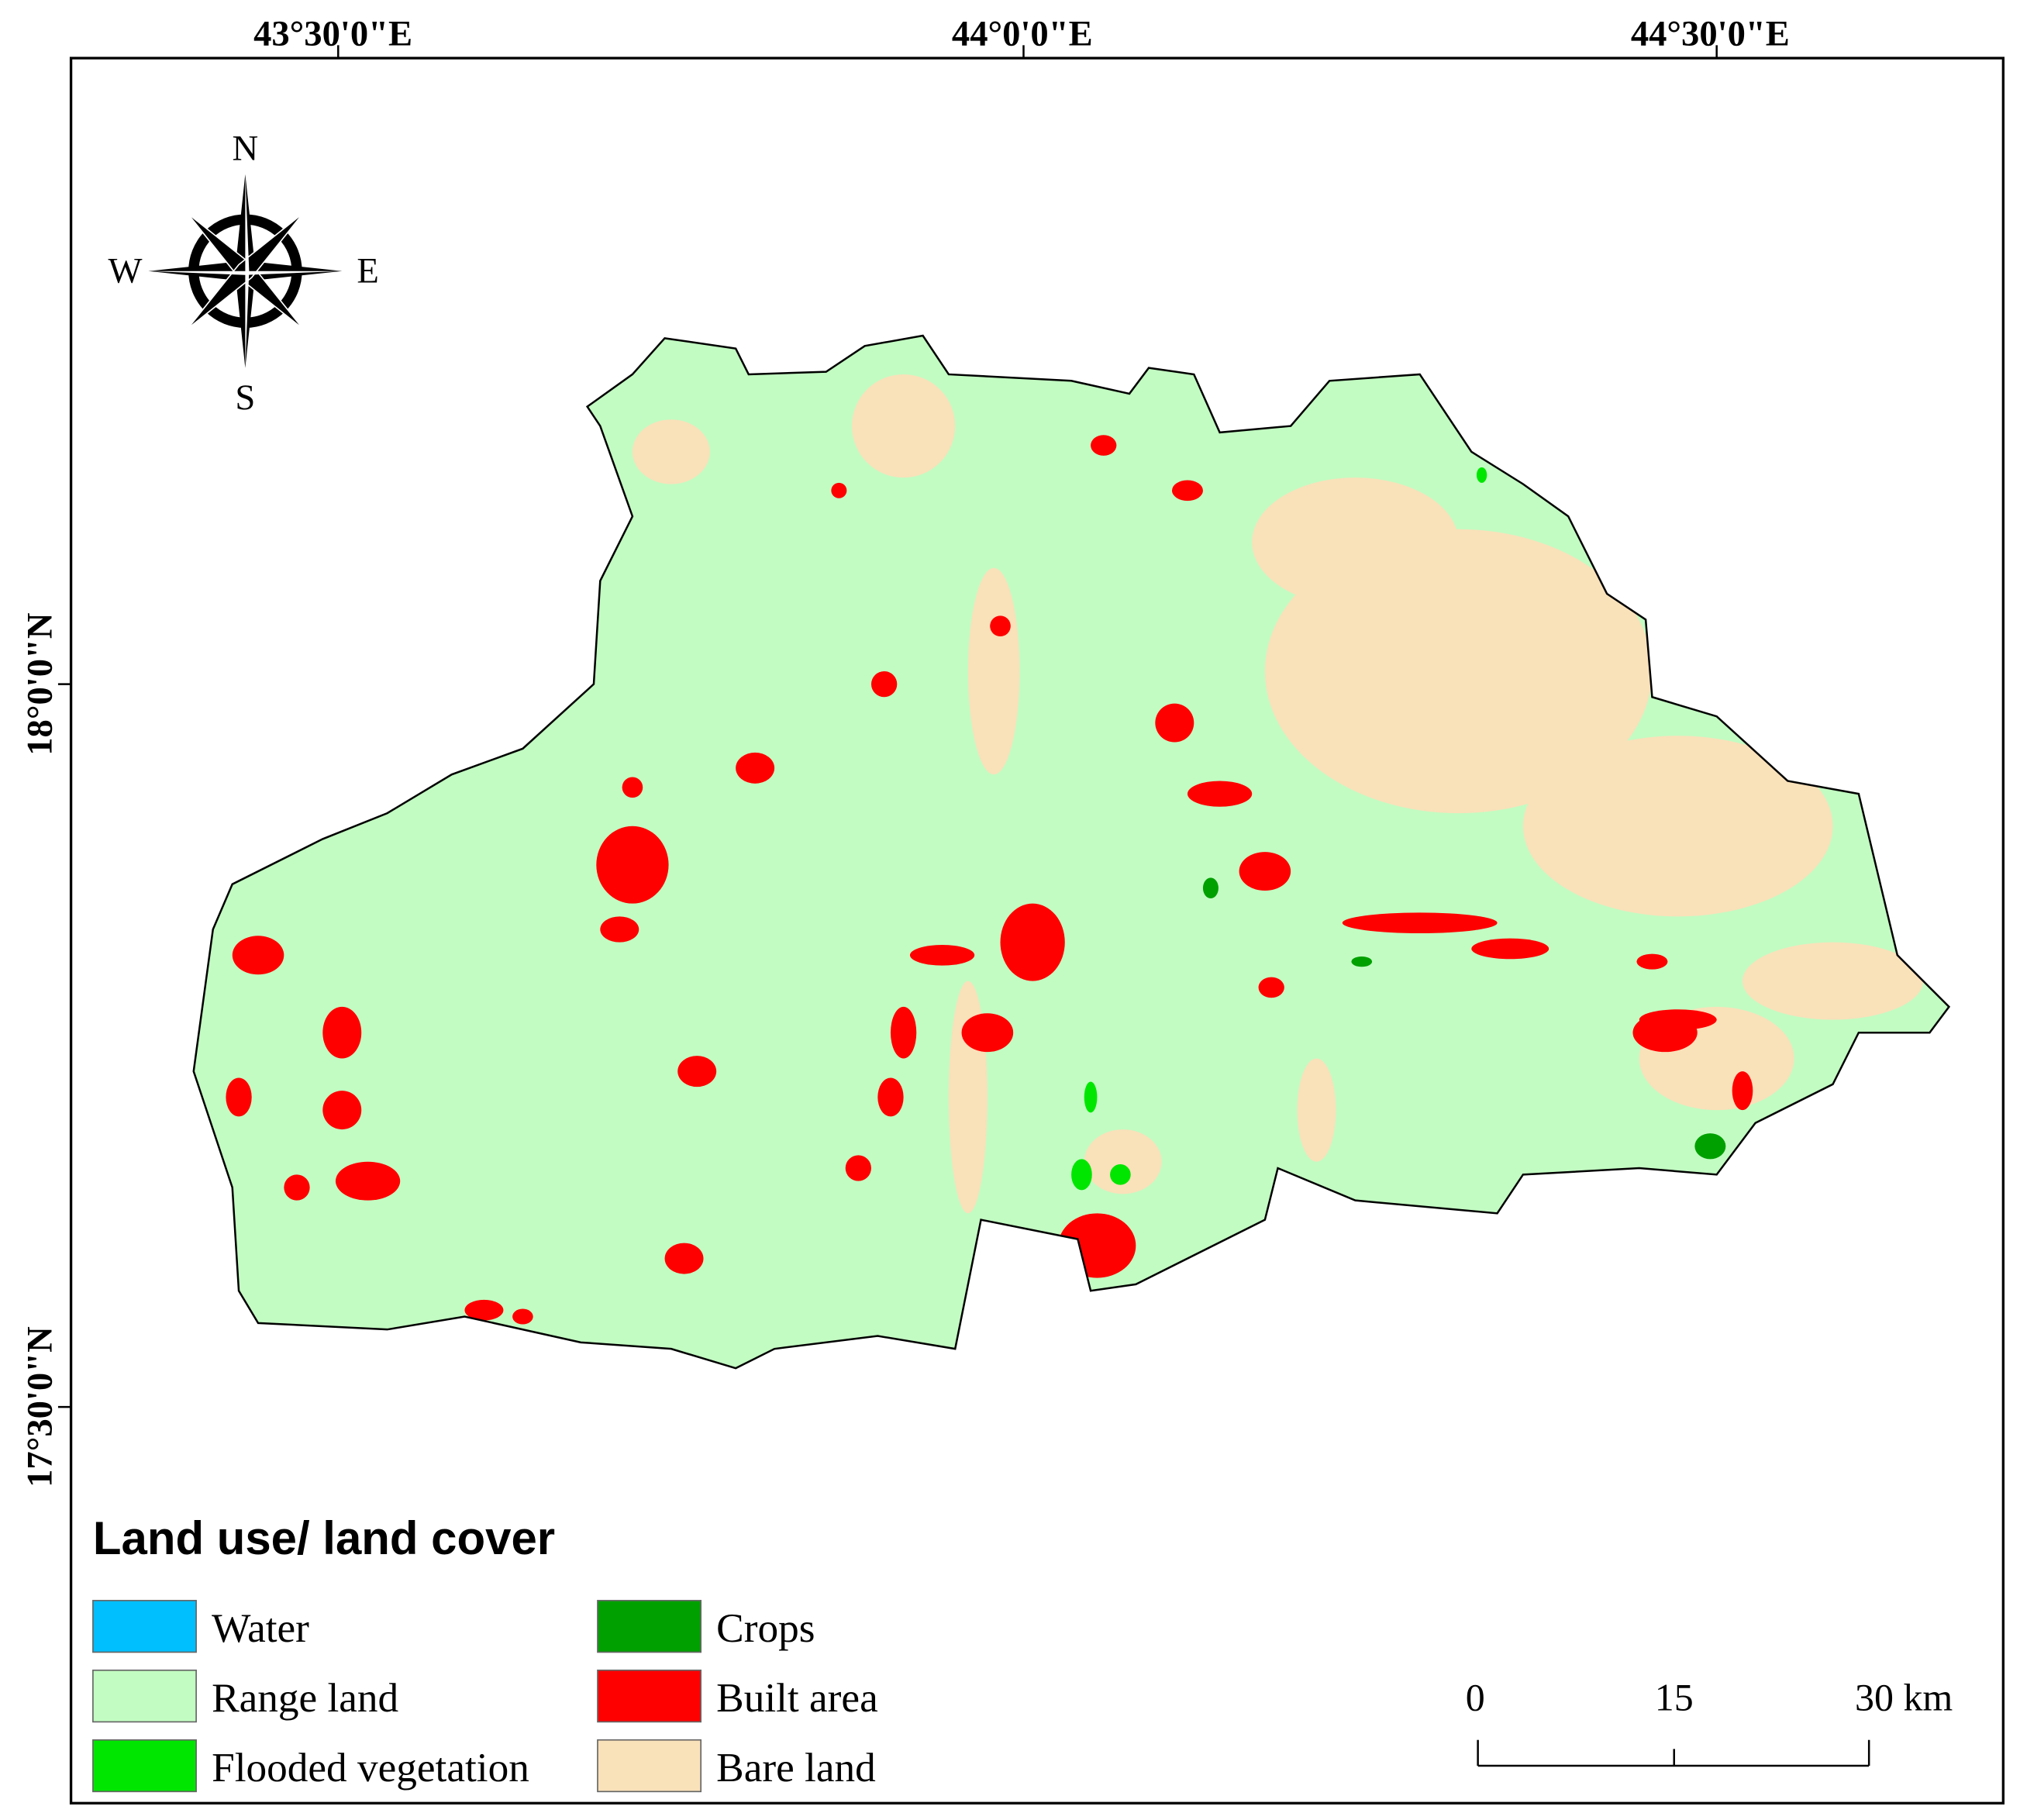  I want to click on latitude-label: 18°0'0"N, so click(40, 684).